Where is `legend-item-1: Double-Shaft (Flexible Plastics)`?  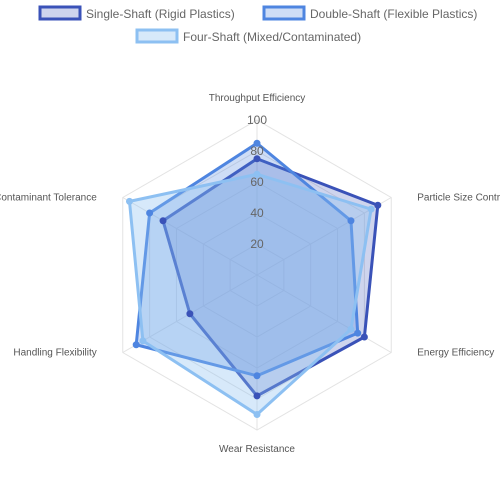 legend-item-1: Double-Shaft (Flexible Plastics) is located at coordinates (369, 13).